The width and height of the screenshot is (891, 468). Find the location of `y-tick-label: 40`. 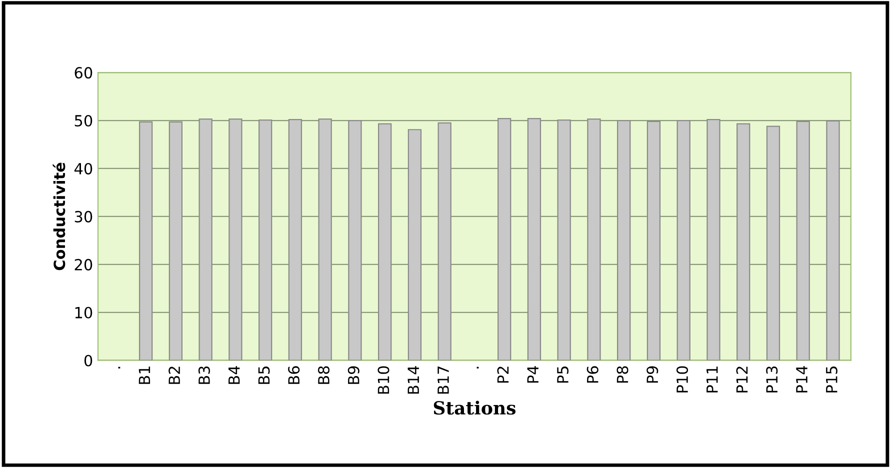

y-tick-label: 40 is located at coordinates (83, 168).